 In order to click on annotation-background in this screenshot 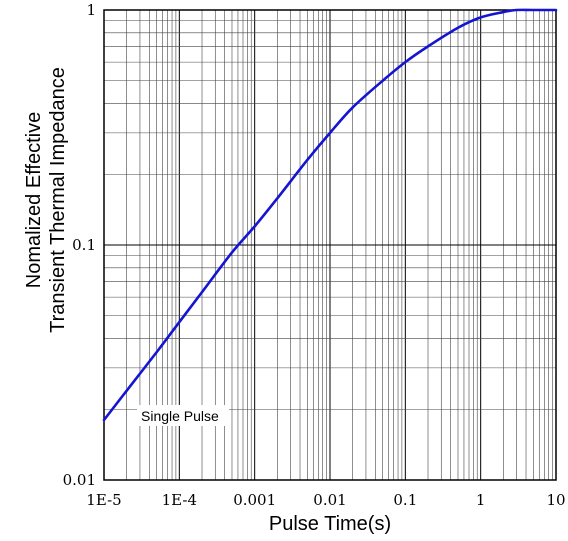, I will do `click(183, 415)`.